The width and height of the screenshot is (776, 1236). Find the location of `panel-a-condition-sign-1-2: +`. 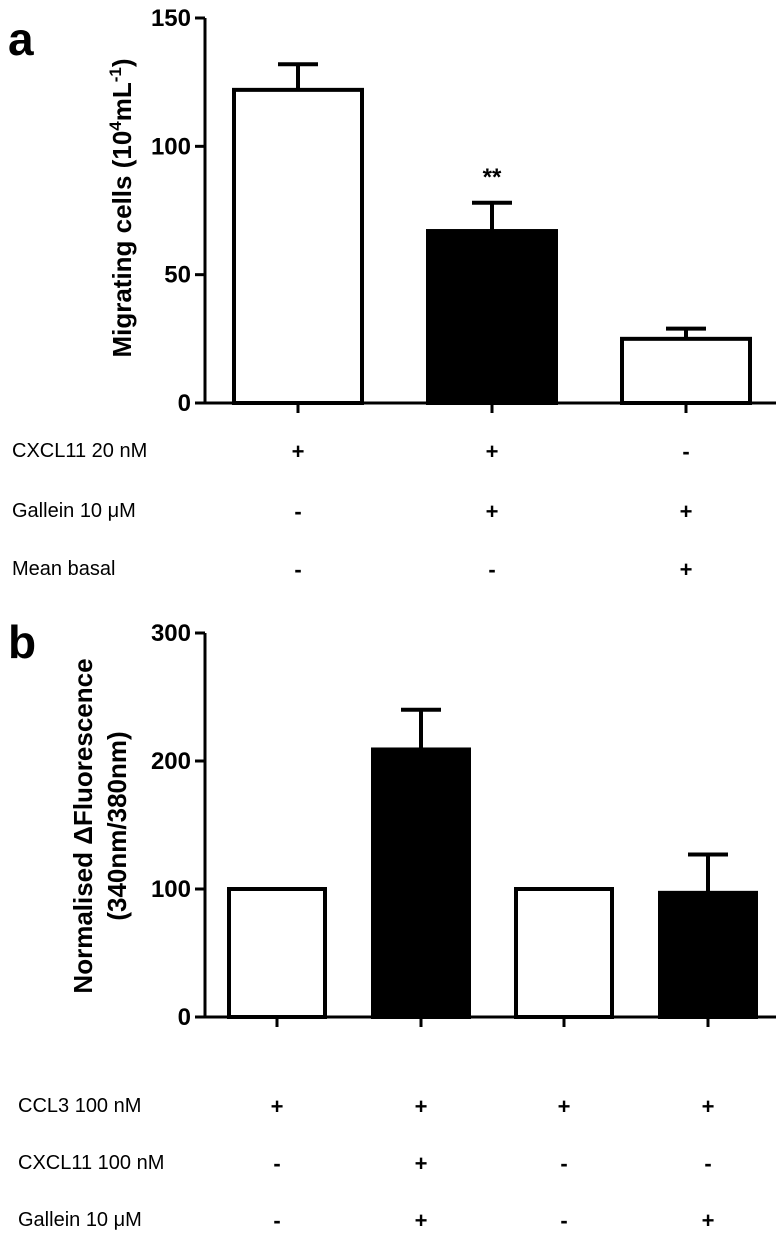

panel-a-condition-sign-1-2: + is located at coordinates (686, 511).